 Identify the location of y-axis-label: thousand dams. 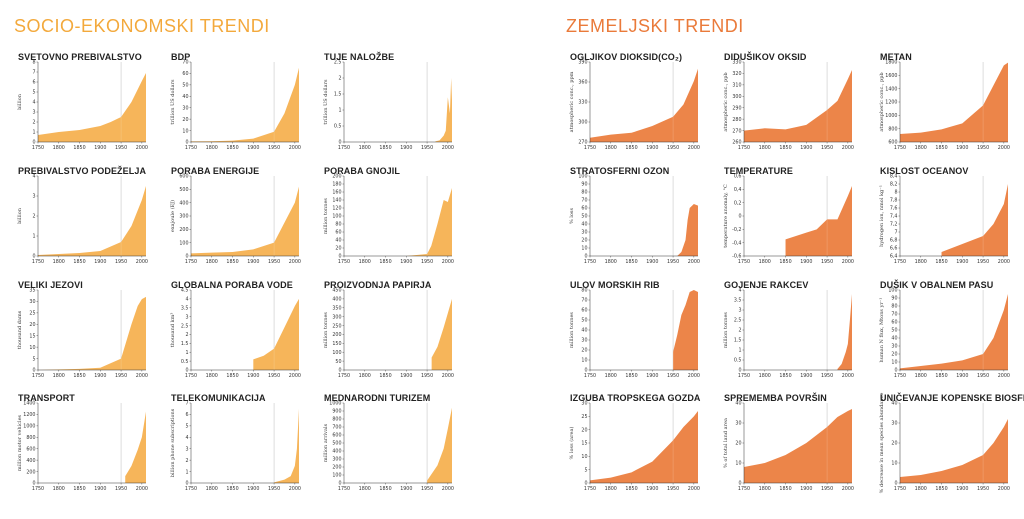
(20, 329).